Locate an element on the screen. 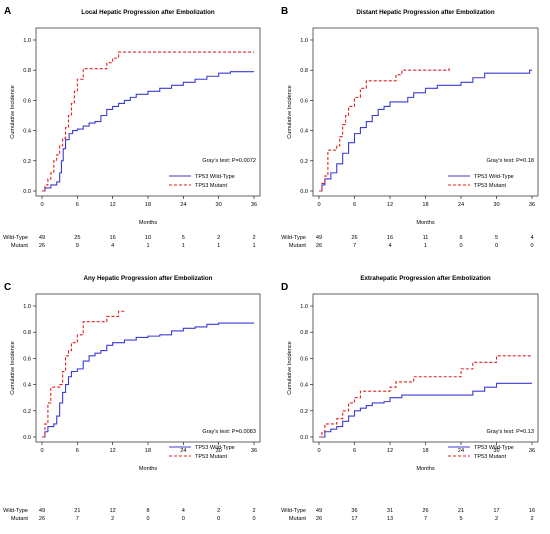  risk-value: 21 is located at coordinates (461, 511).